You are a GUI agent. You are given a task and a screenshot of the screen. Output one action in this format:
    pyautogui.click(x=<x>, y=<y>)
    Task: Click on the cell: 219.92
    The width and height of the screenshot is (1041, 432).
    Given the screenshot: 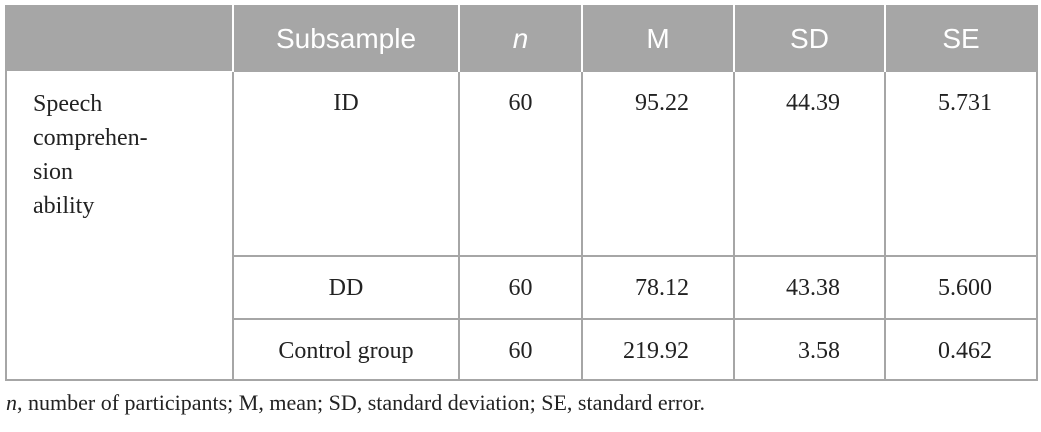 What is the action you would take?
    pyautogui.click(x=657, y=349)
    